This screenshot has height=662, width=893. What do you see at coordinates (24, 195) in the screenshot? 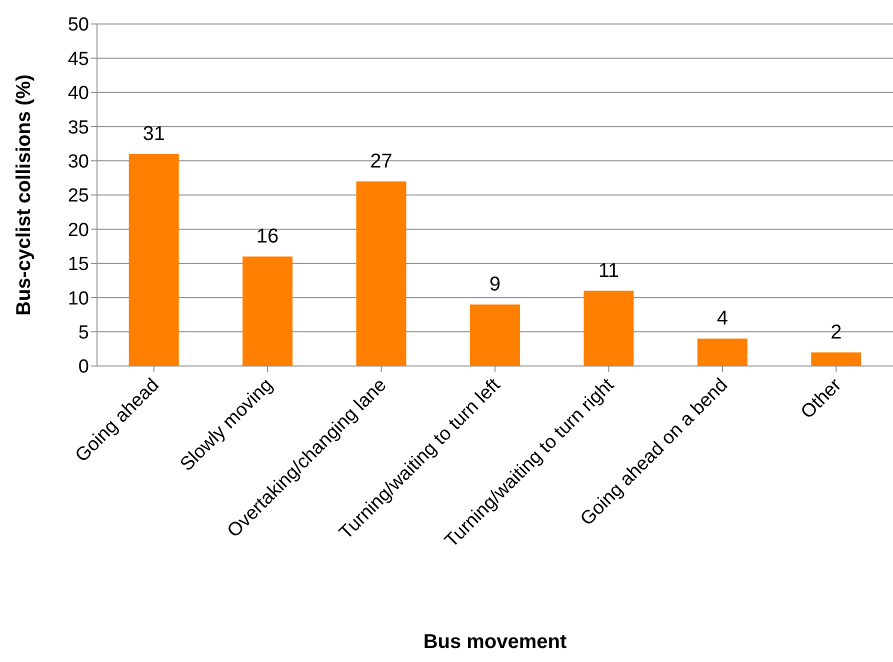
I see `y-axis-title: Bus-cyclist collisions (%)` at bounding box center [24, 195].